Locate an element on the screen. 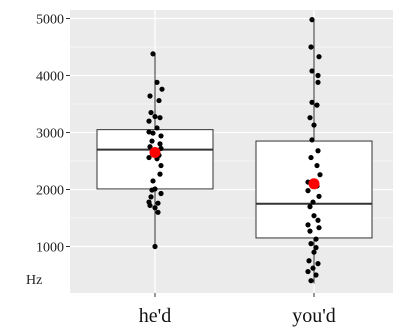 The height and width of the screenshot is (331, 398). mean-layer is located at coordinates (234, 168).